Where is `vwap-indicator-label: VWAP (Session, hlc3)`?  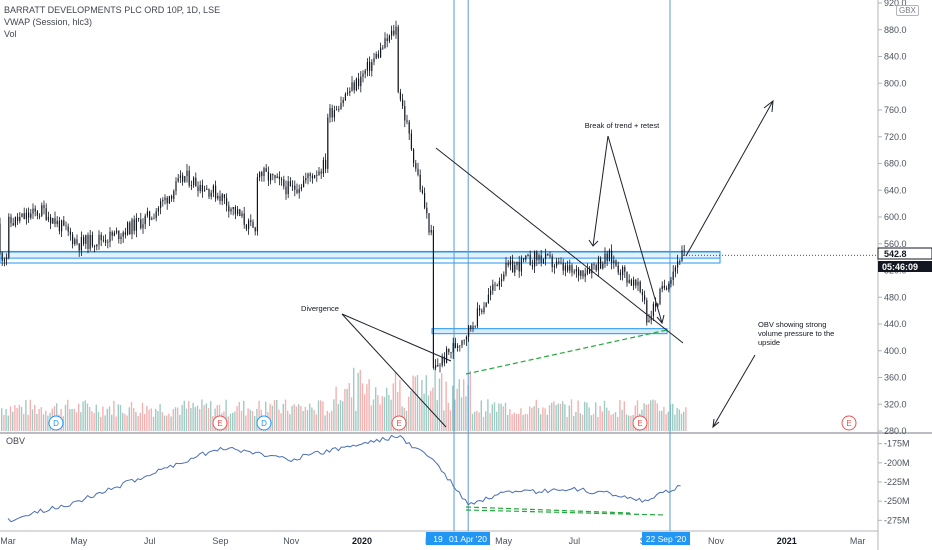 vwap-indicator-label: VWAP (Session, hlc3) is located at coordinates (48, 22).